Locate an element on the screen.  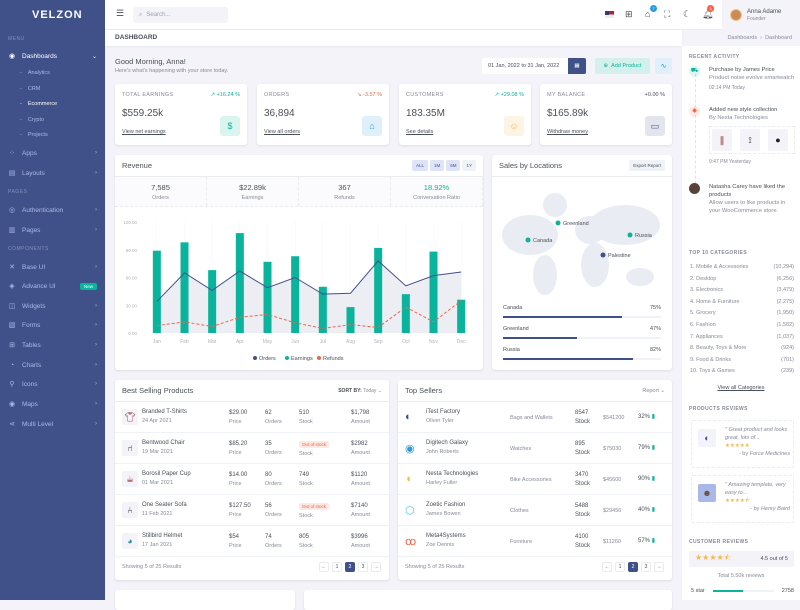
sidebar-subitem-projects: - Projects is located at coordinates (34, 135).